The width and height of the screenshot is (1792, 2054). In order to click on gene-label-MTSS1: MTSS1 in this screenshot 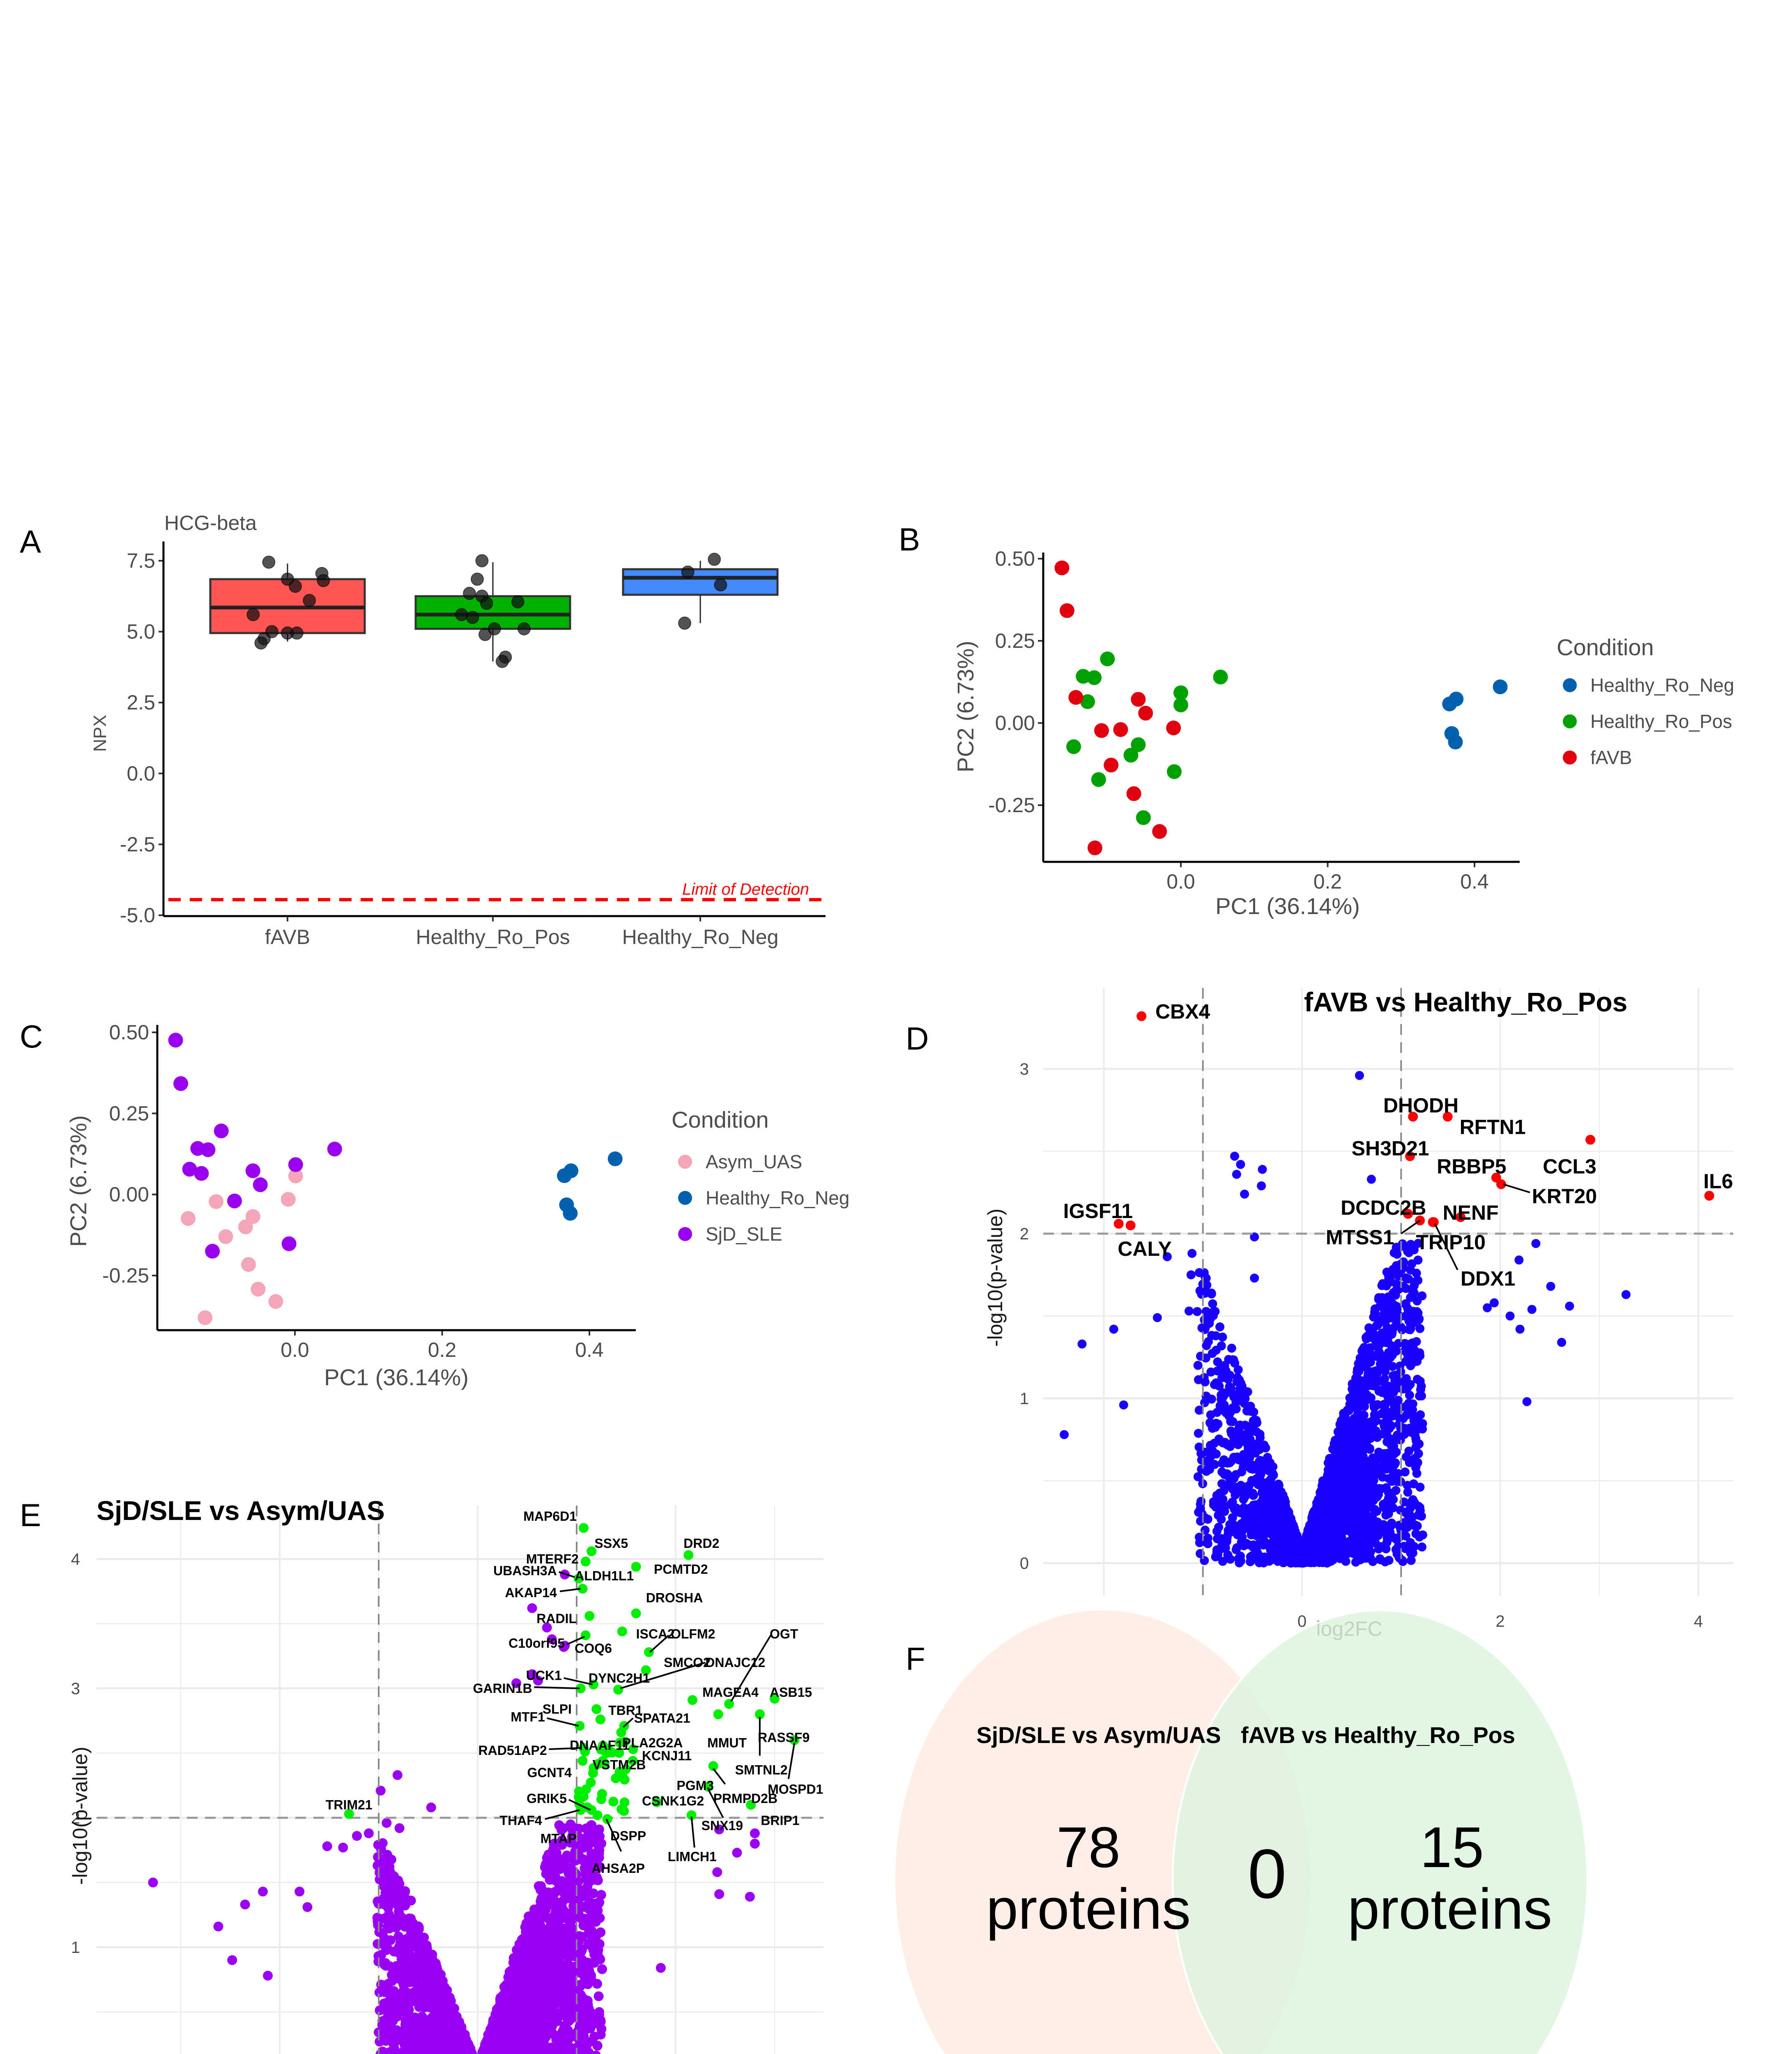, I will do `click(1360, 1237)`.